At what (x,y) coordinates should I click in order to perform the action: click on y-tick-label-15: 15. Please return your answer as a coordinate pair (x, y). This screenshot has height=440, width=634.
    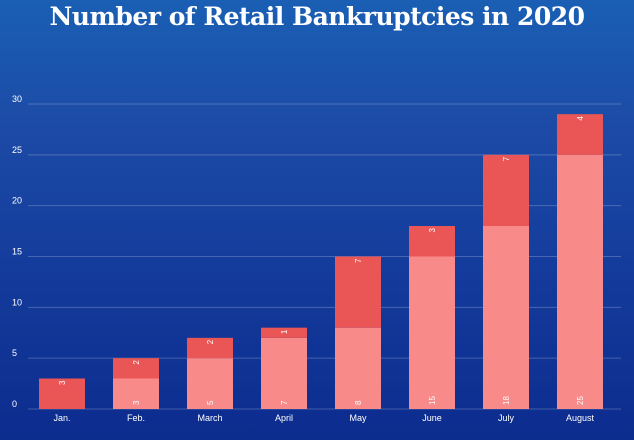
    Looking at the image, I should click on (17, 252).